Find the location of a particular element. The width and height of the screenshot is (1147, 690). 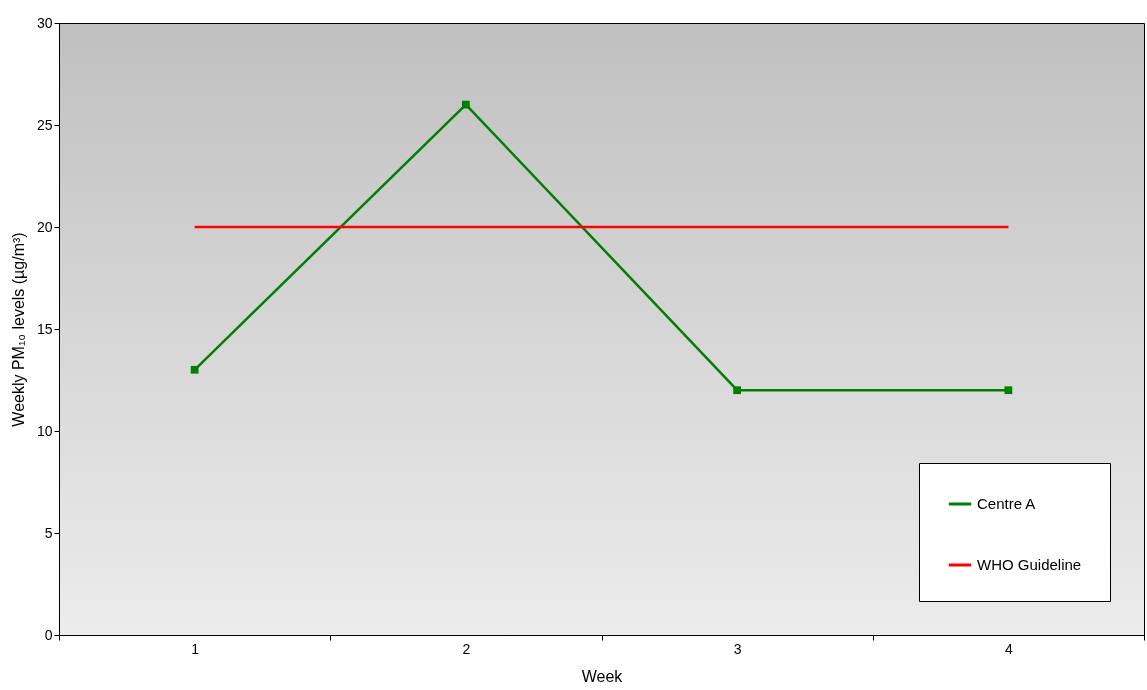

y-tick-label: 15 is located at coordinates (44, 328).